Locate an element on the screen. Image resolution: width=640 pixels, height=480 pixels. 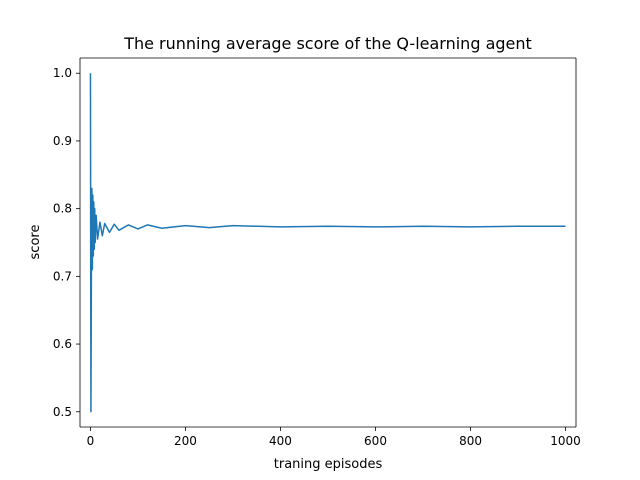
y-tick-label: 0.7 is located at coordinates (62, 276).